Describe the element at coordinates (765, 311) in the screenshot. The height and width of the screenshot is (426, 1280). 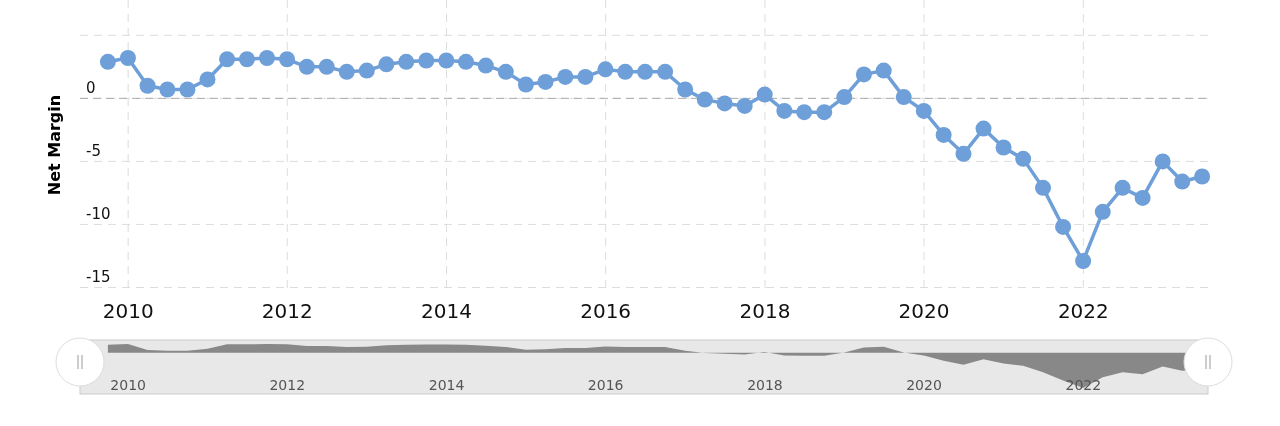
I see `x-tick-label: 2018` at that location.